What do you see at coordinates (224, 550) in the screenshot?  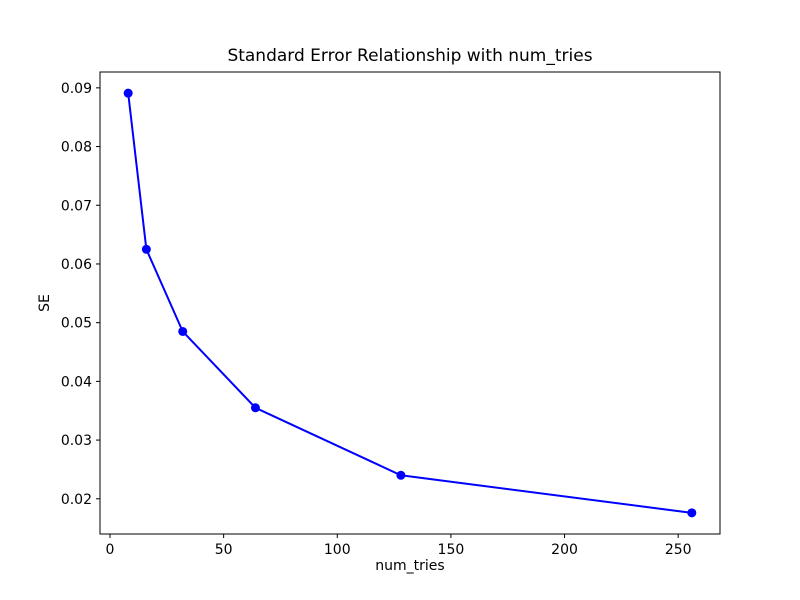 I see `x-tick-label: 50` at bounding box center [224, 550].